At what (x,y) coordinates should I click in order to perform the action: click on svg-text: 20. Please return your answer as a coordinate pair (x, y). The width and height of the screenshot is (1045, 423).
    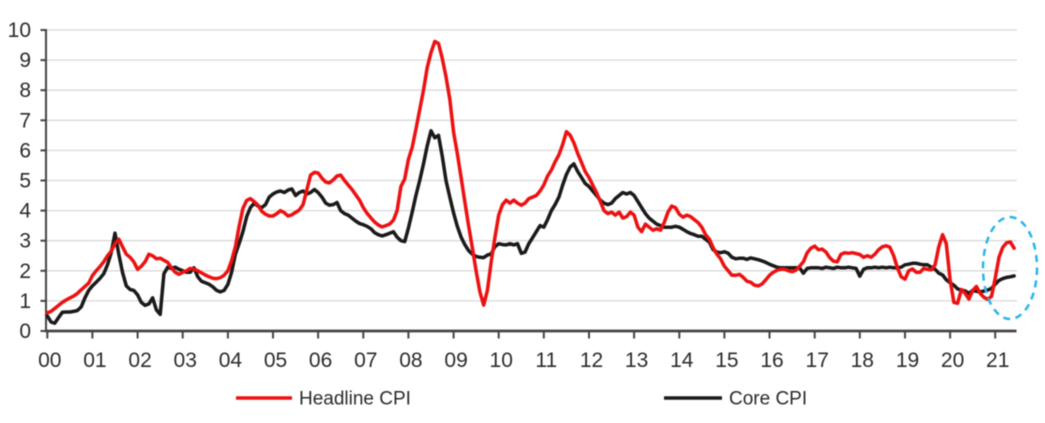
    Looking at the image, I should click on (952, 360).